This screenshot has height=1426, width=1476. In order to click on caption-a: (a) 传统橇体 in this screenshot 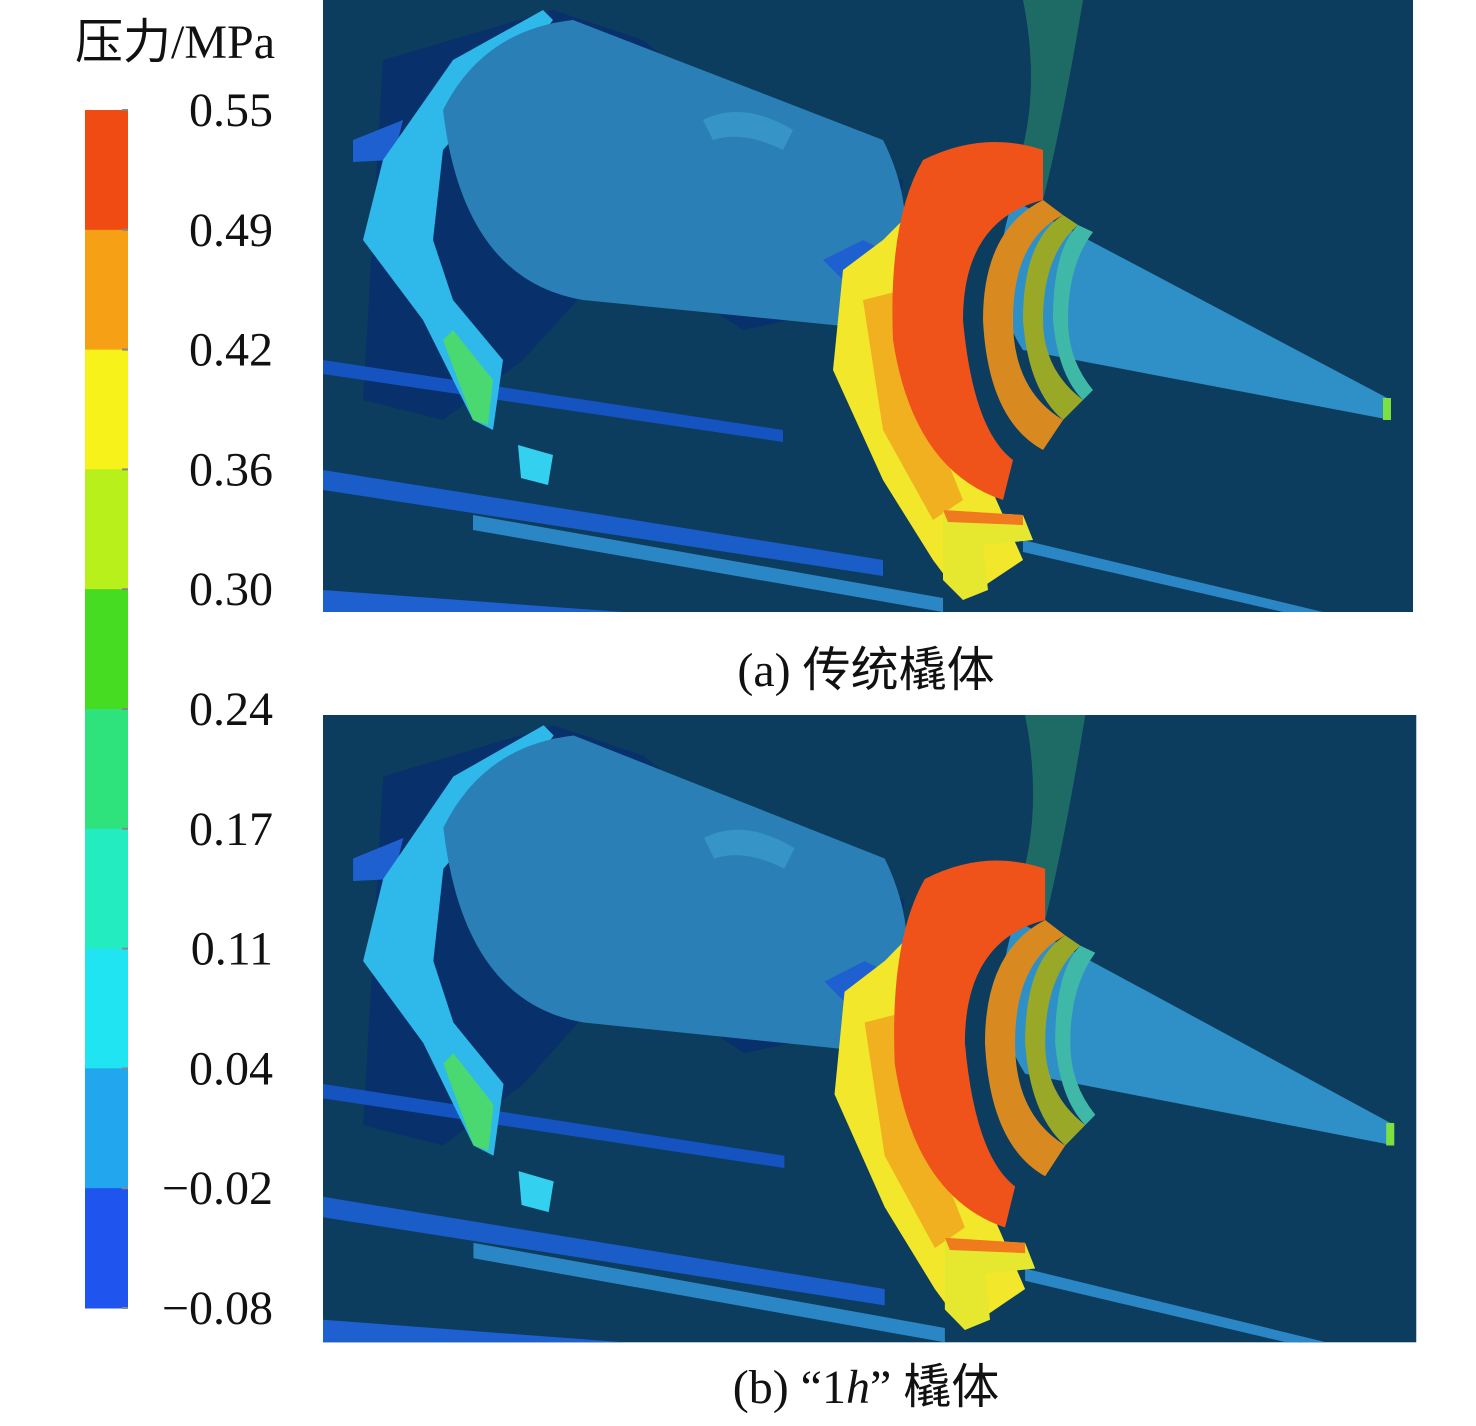, I will do `click(865, 670)`.